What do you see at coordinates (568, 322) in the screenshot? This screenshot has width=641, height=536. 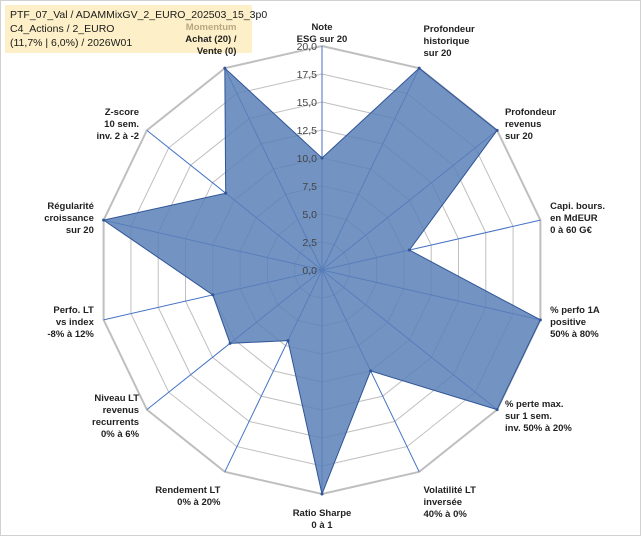 I see `axis-label: positive` at bounding box center [568, 322].